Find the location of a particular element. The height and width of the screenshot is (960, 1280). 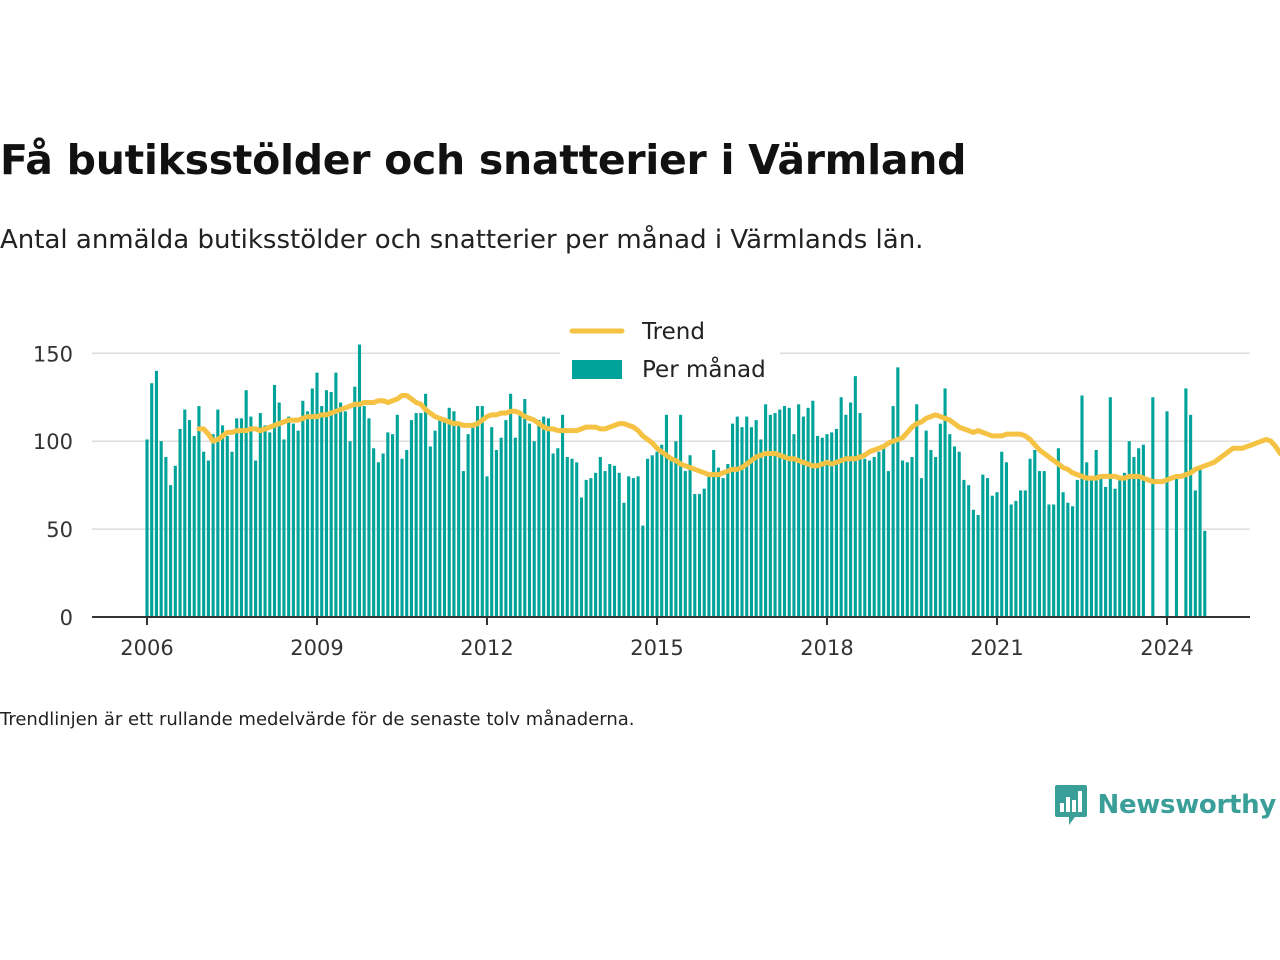

brand-name: Newsworthy is located at coordinates (1187, 805).